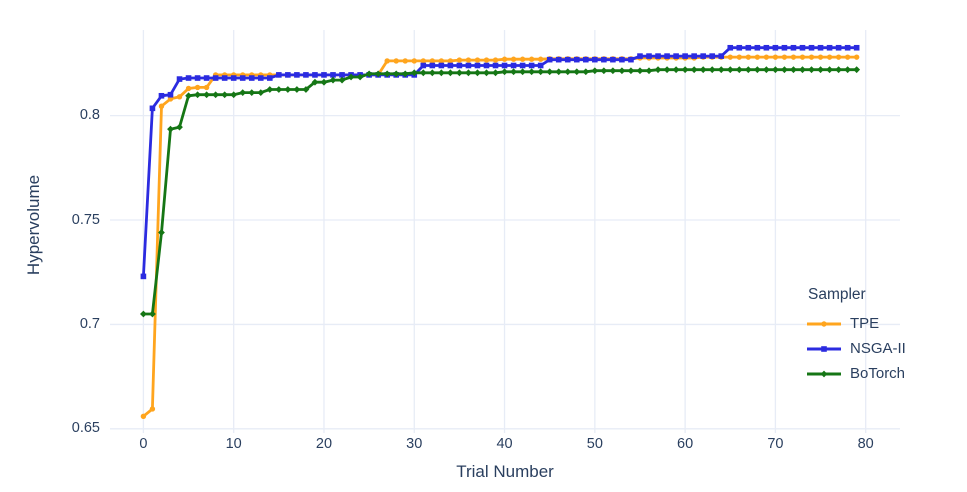 The height and width of the screenshot is (492, 967). I want to click on legend: Sampler TPE NSGA-II BoTorch, so click(856, 336).